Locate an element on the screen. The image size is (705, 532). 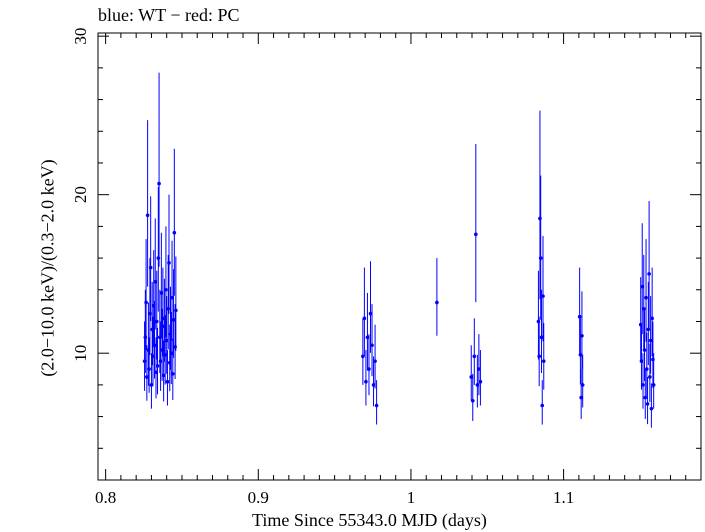
x-tick-label: 1.1 is located at coordinates (563, 497).